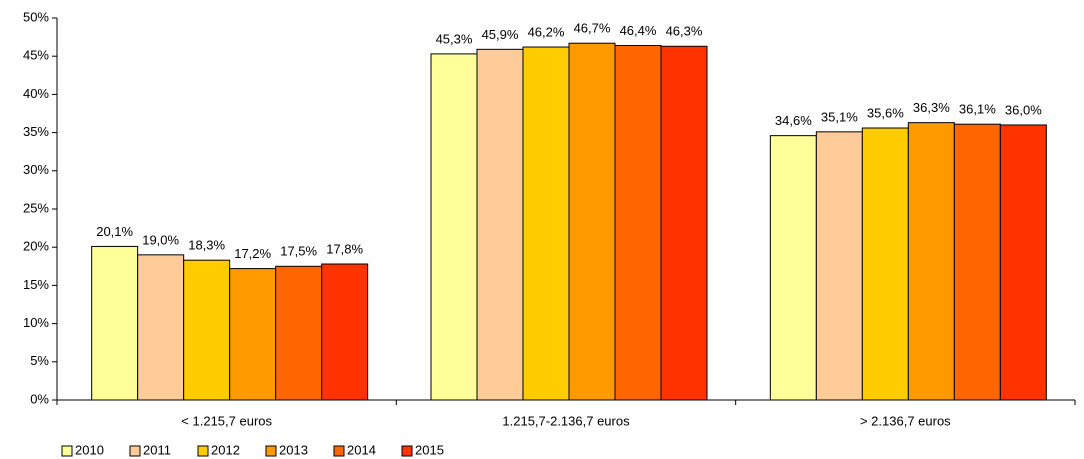 This screenshot has width=1084, height=459. I want to click on data-label: 17,8%, so click(344, 248).